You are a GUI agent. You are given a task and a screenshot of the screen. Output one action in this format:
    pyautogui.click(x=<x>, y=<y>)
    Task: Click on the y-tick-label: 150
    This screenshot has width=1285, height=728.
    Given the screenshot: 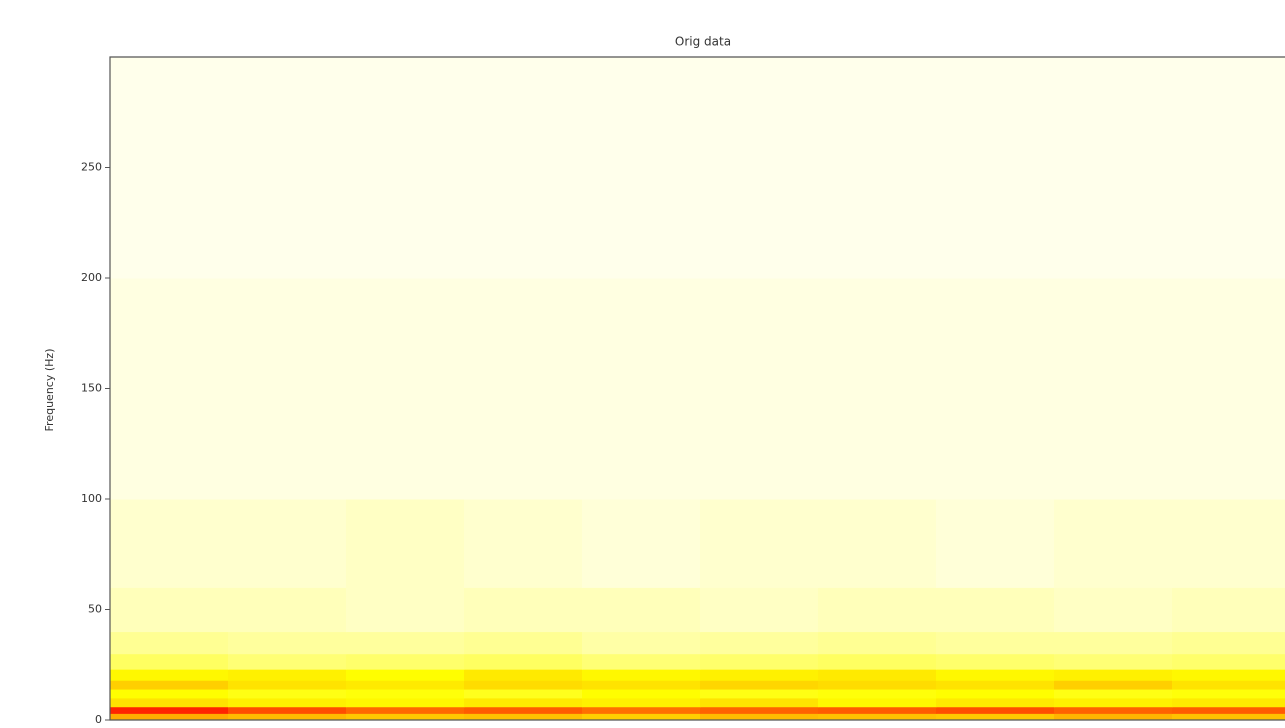 What is the action you would take?
    pyautogui.click(x=91, y=388)
    